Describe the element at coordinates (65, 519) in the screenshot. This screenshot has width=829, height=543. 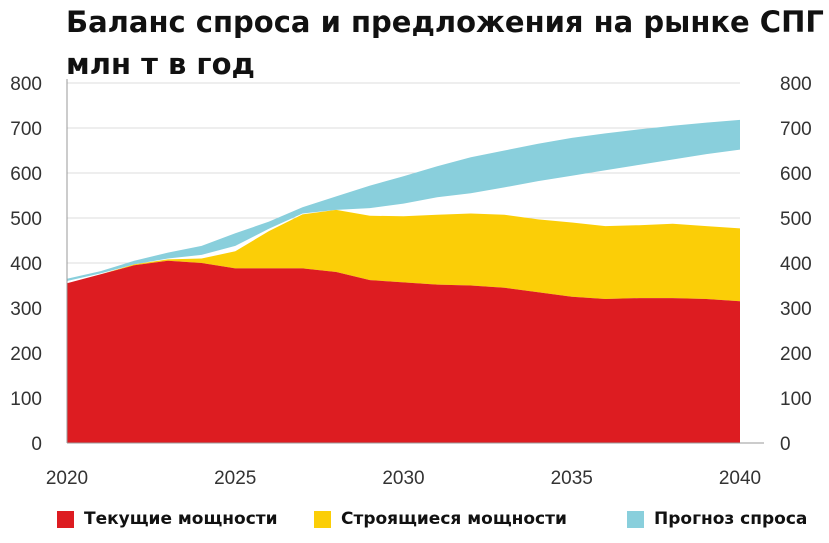
I see `legend-swatch-current` at that location.